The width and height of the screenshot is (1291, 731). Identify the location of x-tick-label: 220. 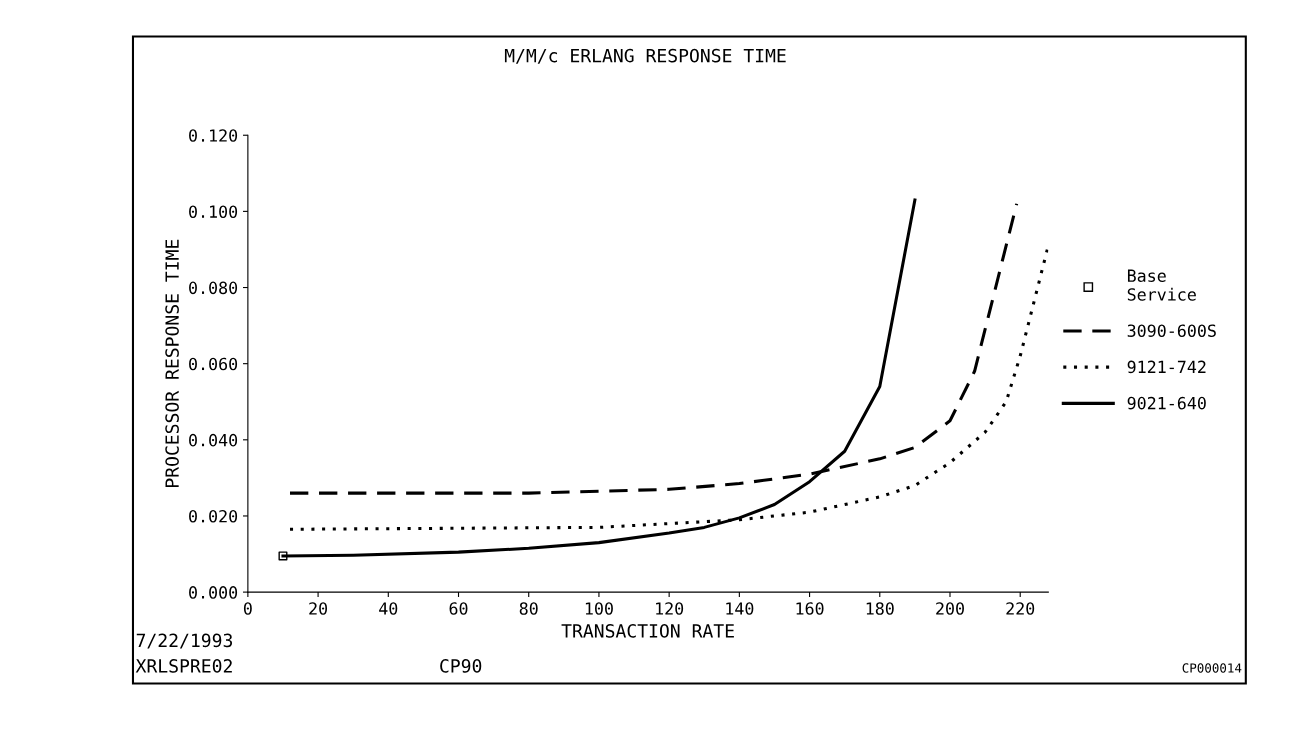
(1020, 608).